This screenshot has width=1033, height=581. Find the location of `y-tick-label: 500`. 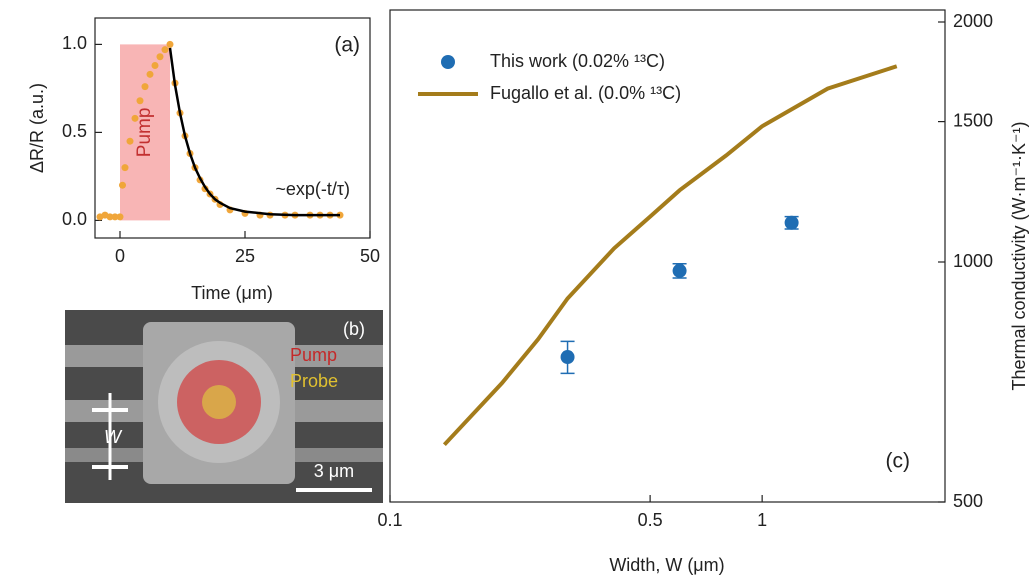

y-tick-label: 500 is located at coordinates (968, 501).